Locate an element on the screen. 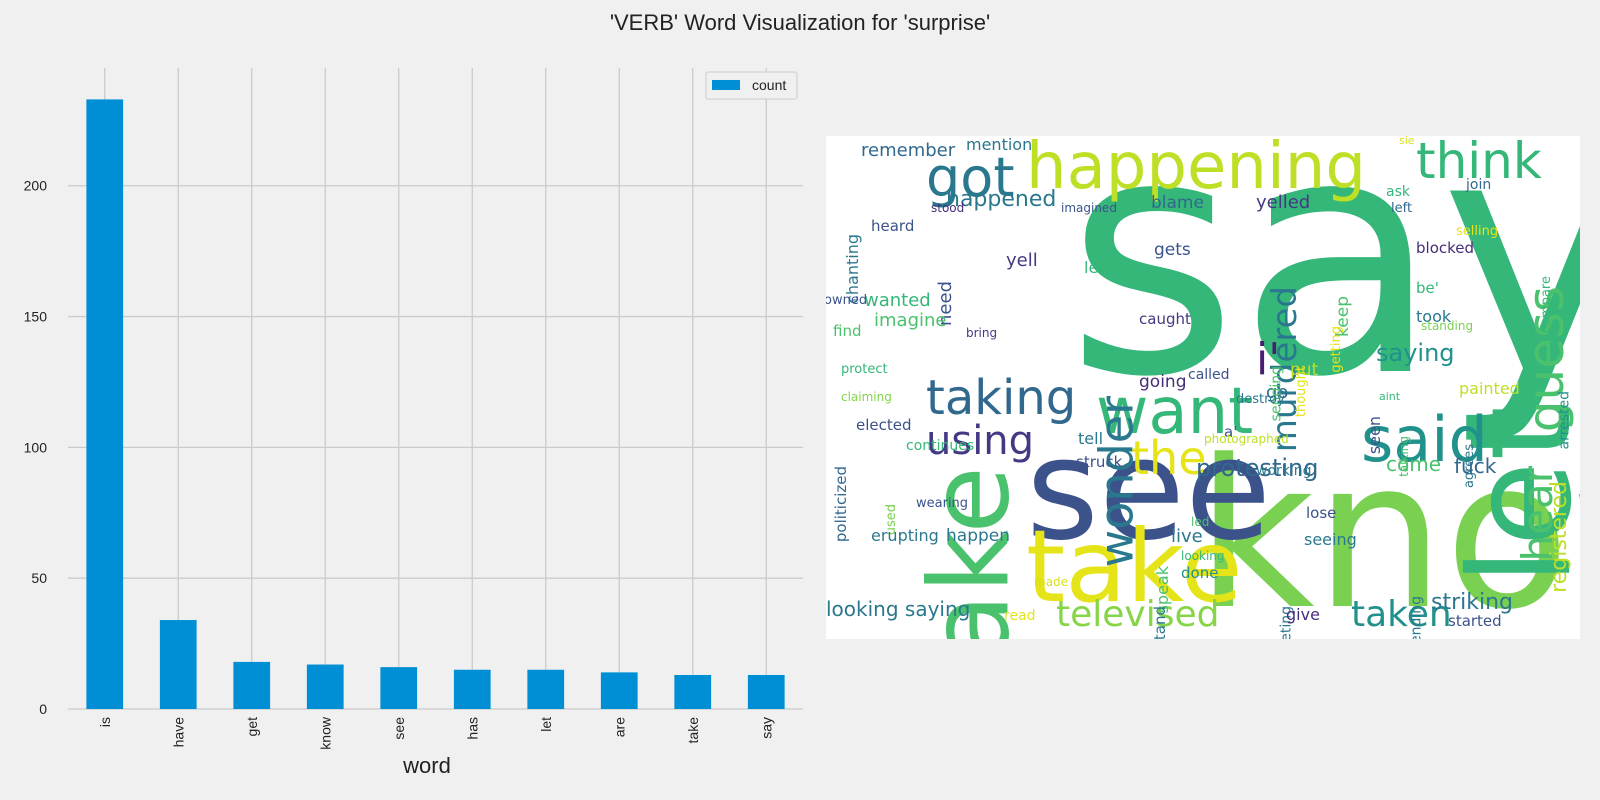 The width and height of the screenshot is (1600, 800). cloud-word: done is located at coordinates (1199, 573).